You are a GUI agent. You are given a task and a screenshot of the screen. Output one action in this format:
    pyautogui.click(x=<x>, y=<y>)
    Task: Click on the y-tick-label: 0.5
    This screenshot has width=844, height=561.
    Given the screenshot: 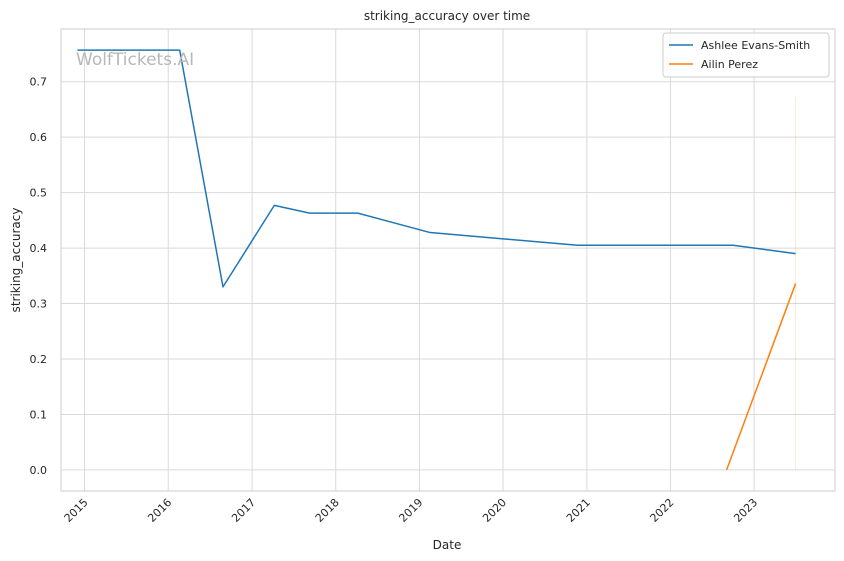 What is the action you would take?
    pyautogui.click(x=39, y=193)
    